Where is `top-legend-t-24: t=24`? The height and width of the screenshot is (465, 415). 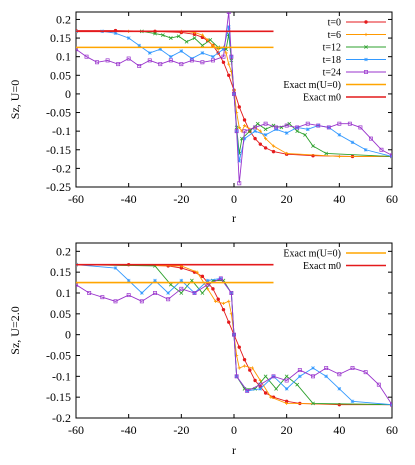 top-legend-t-24: t=24 is located at coordinates (354, 73).